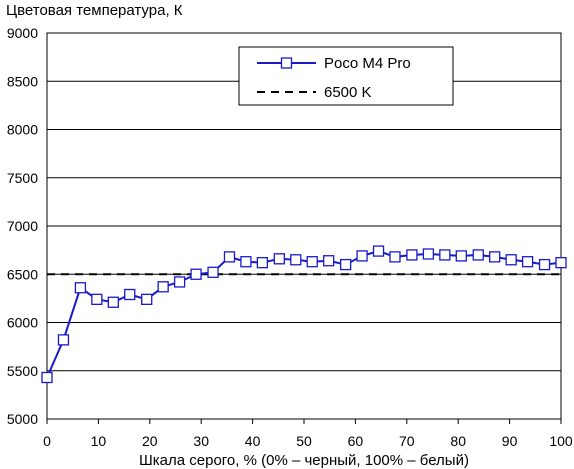 This screenshot has width=574, height=469. Describe the element at coordinates (561, 441) in the screenshot. I see `x-tick-label: 100` at that location.